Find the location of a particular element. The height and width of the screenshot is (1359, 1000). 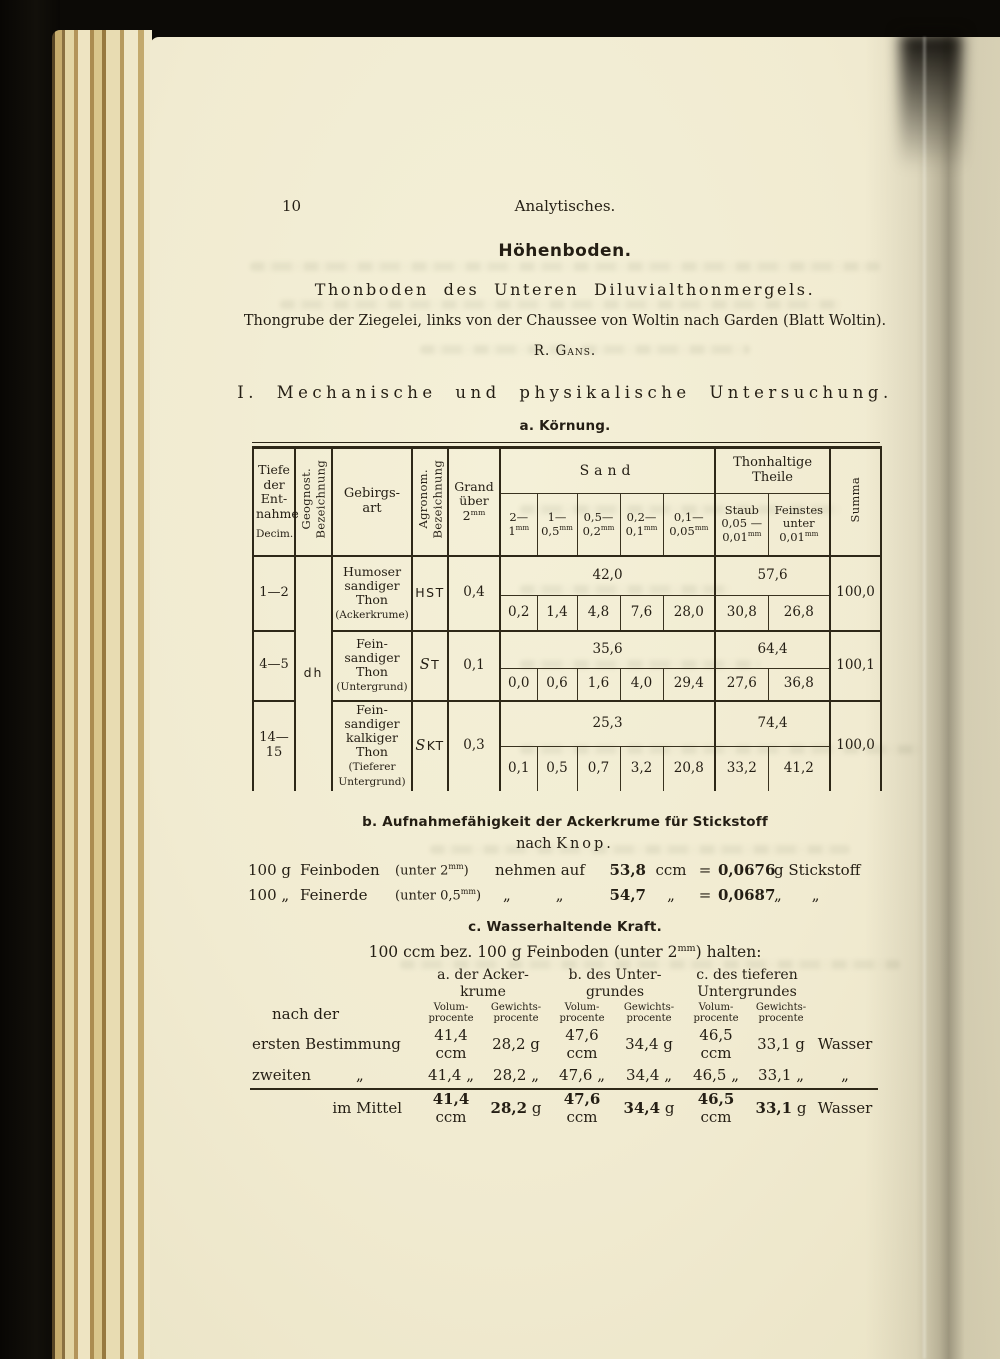

subcol-gewichts: Gewichts- procente is located at coordinates (649, 1012).